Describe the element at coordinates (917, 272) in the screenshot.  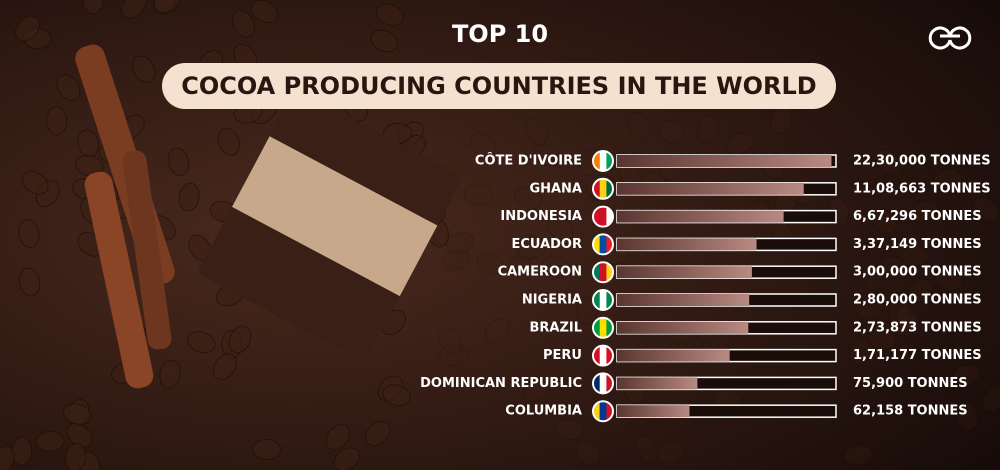
I see `value-label: 3,00,000 TONNES` at that location.